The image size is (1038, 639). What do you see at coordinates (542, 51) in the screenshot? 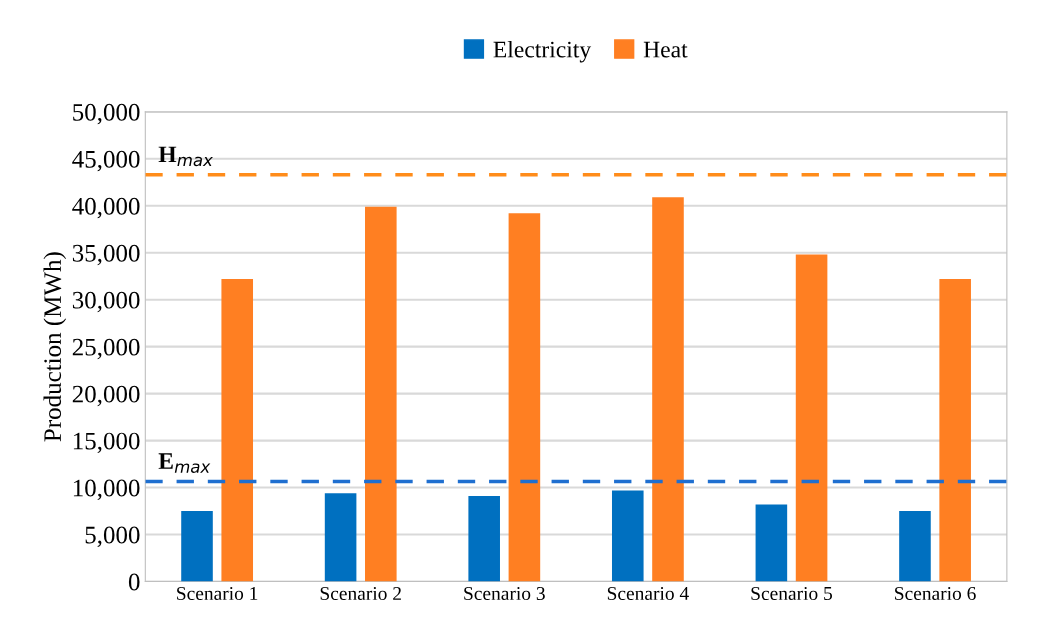
I see `legend-label: Electricity` at bounding box center [542, 51].